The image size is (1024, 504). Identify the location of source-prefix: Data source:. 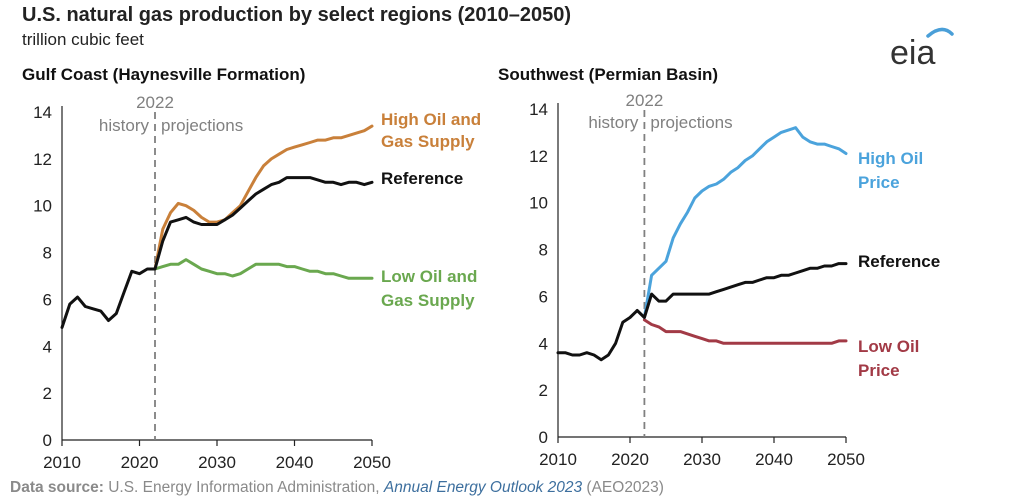
(57, 487).